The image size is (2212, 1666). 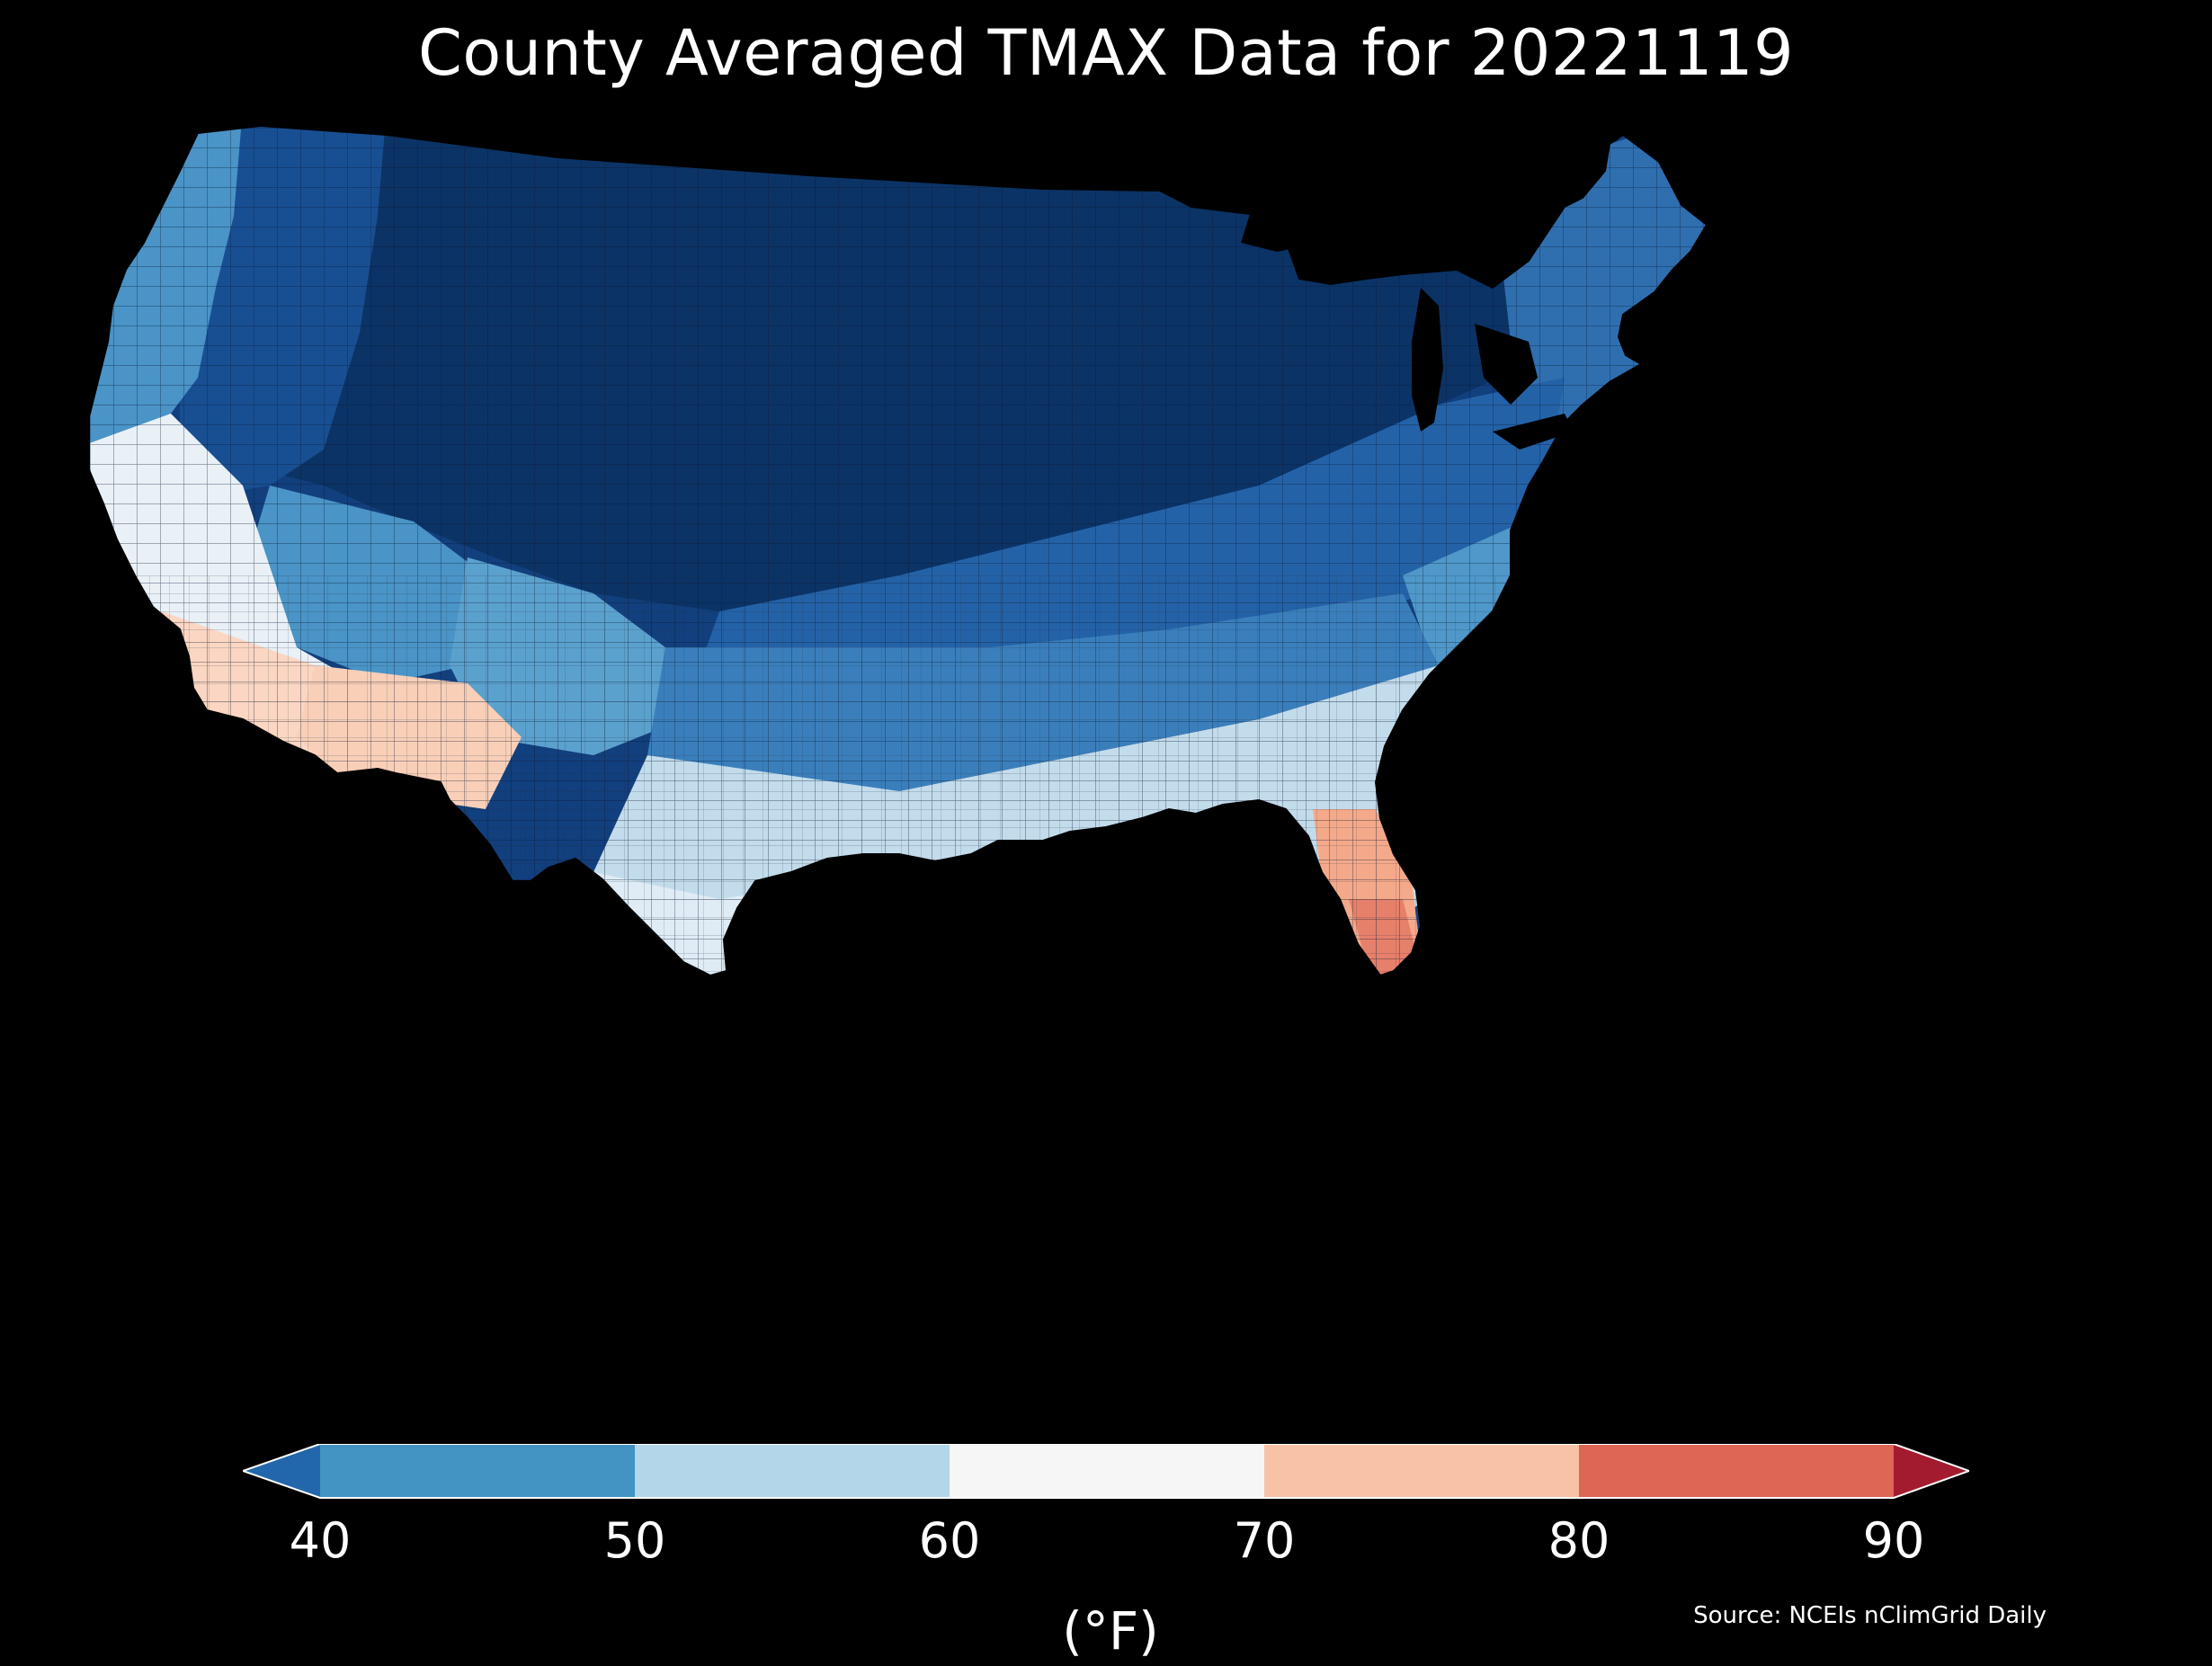 What do you see at coordinates (949, 1540) in the screenshot?
I see `colorbar-tick-label: 60` at bounding box center [949, 1540].